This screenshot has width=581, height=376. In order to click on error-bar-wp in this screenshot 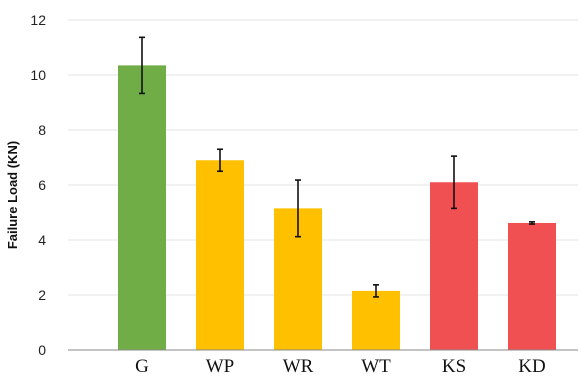, I will do `click(220, 160)`.